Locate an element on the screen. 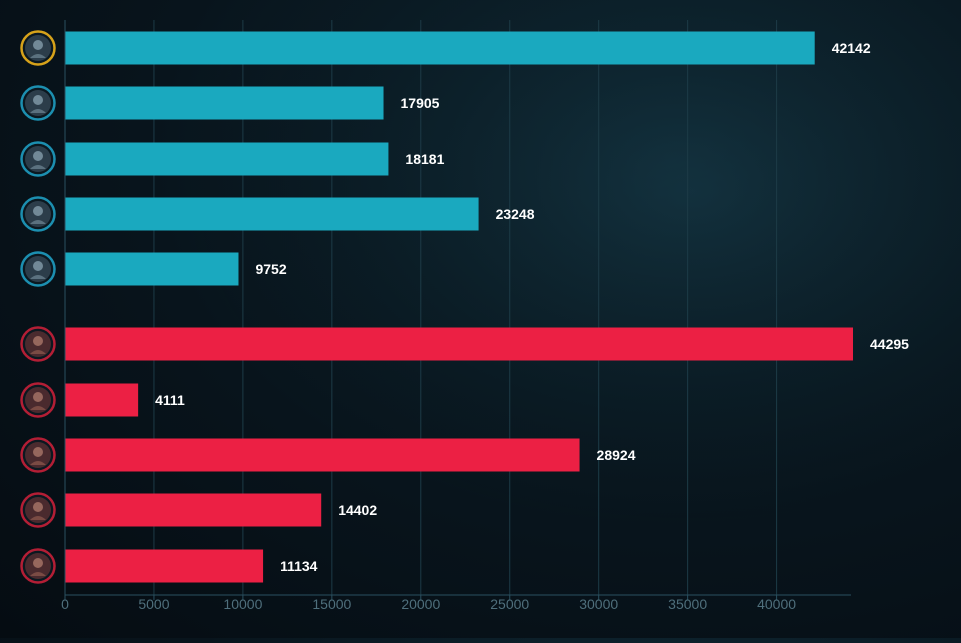 The image size is (961, 643). tick-label: 15000 is located at coordinates (331, 604).